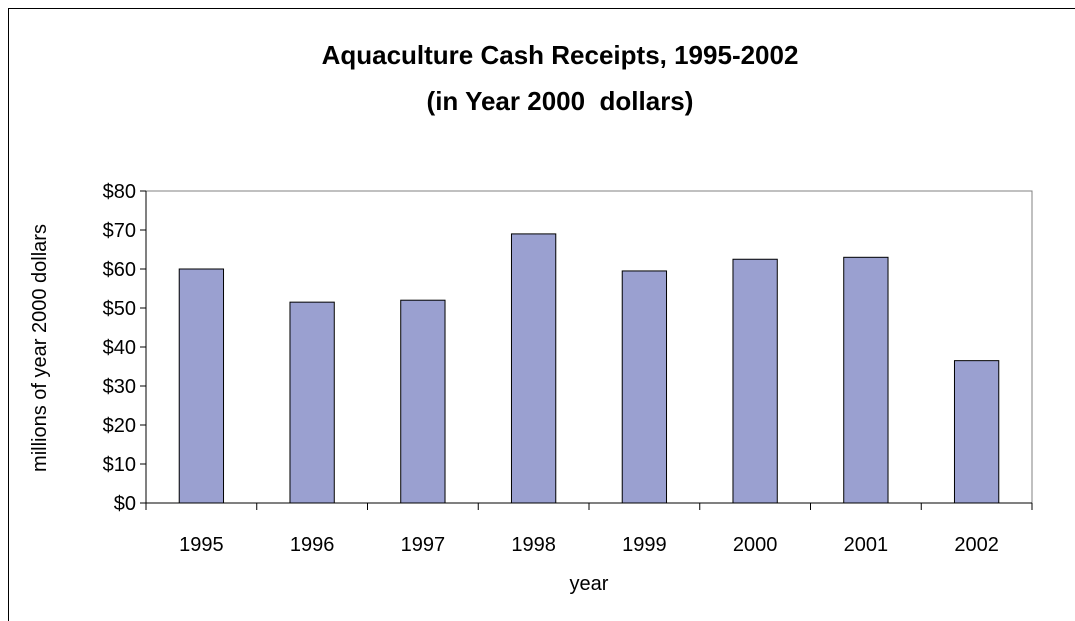 The height and width of the screenshot is (621, 1075). What do you see at coordinates (644, 387) in the screenshot?
I see `bar-1999` at bounding box center [644, 387].